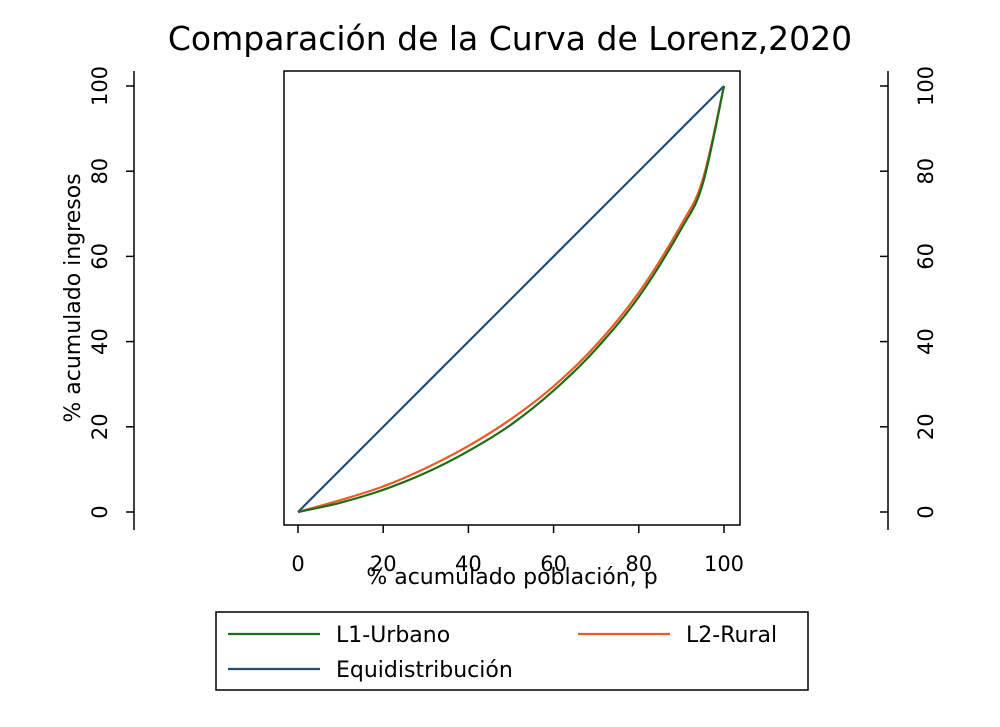 Image resolution: width=1000 pixels, height=727 pixels. I want to click on legend-box, so click(512, 651).